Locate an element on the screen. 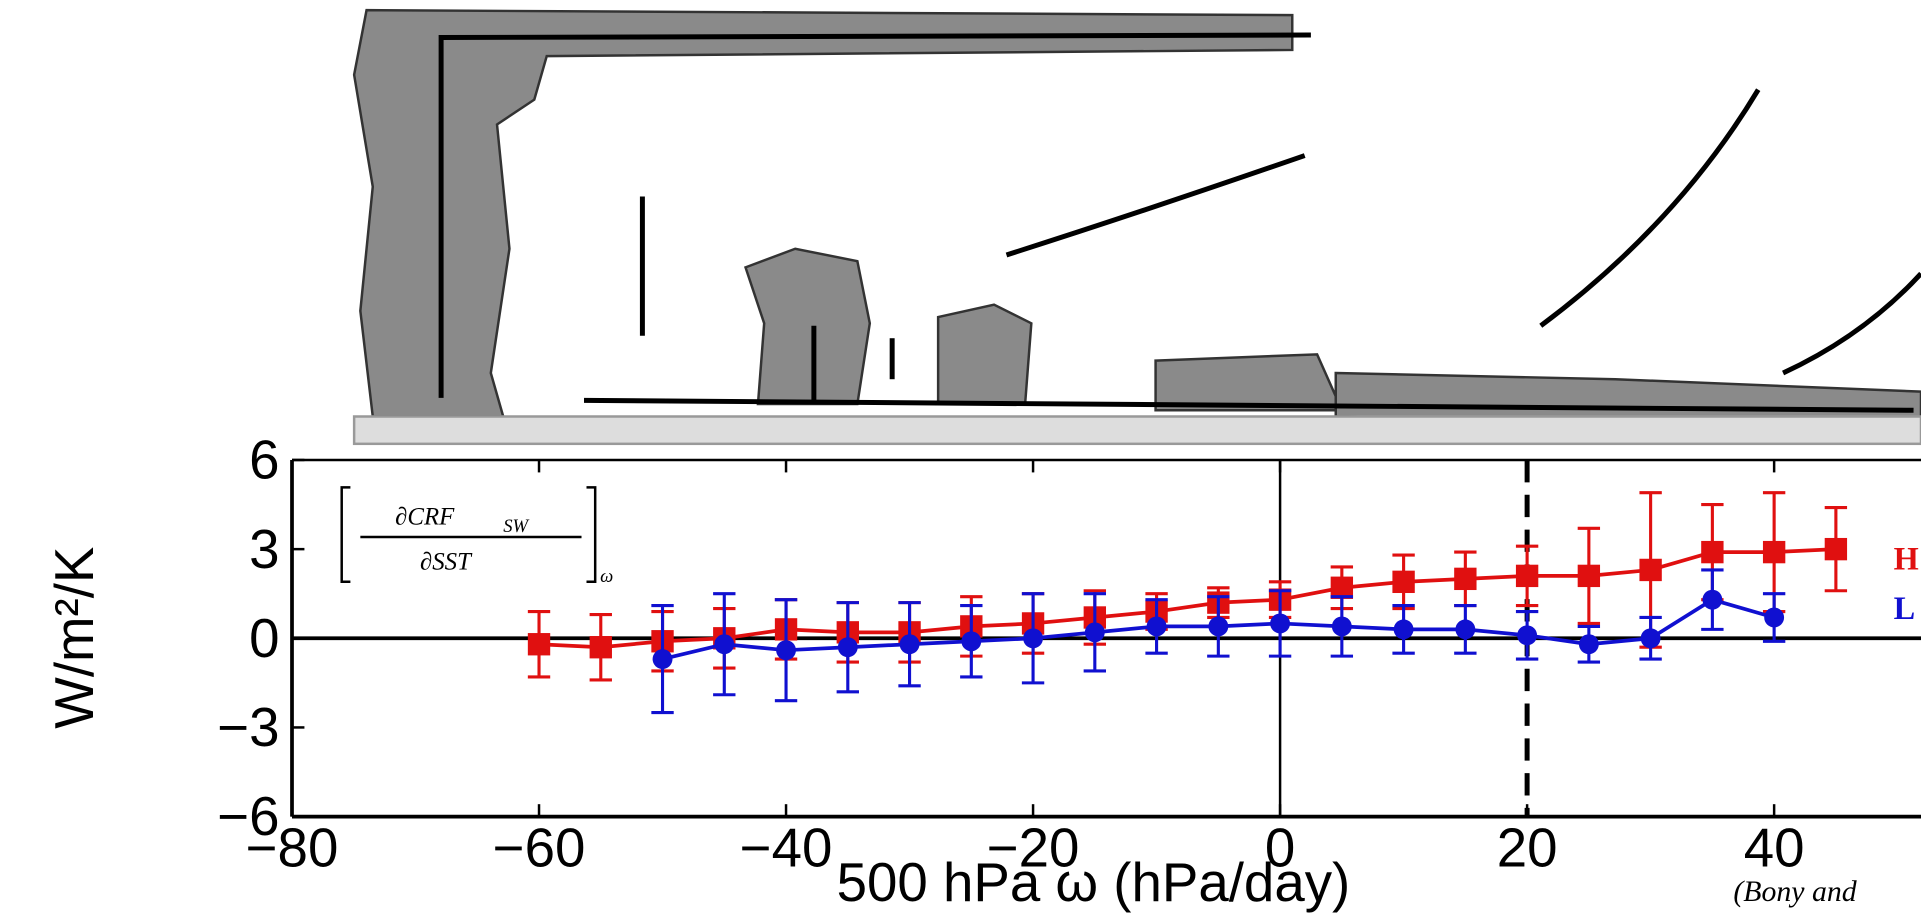 Image resolution: width=1921 pixels, height=915 pixels. numerator-sub: SW is located at coordinates (516, 526).